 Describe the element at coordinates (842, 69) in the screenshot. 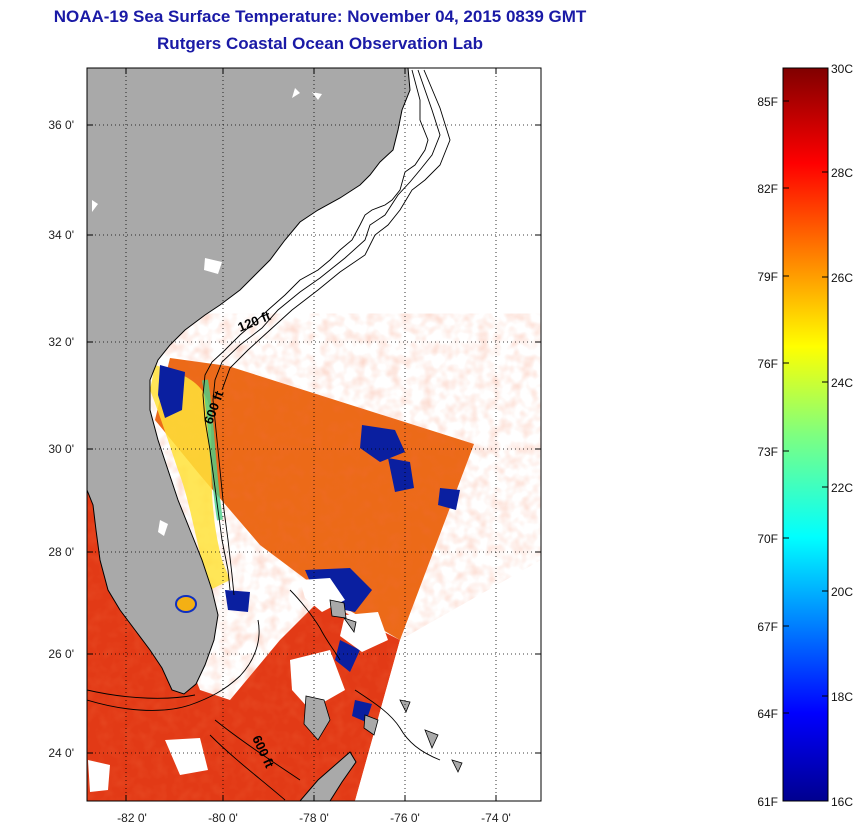

I see `celsius-label: 30C` at that location.